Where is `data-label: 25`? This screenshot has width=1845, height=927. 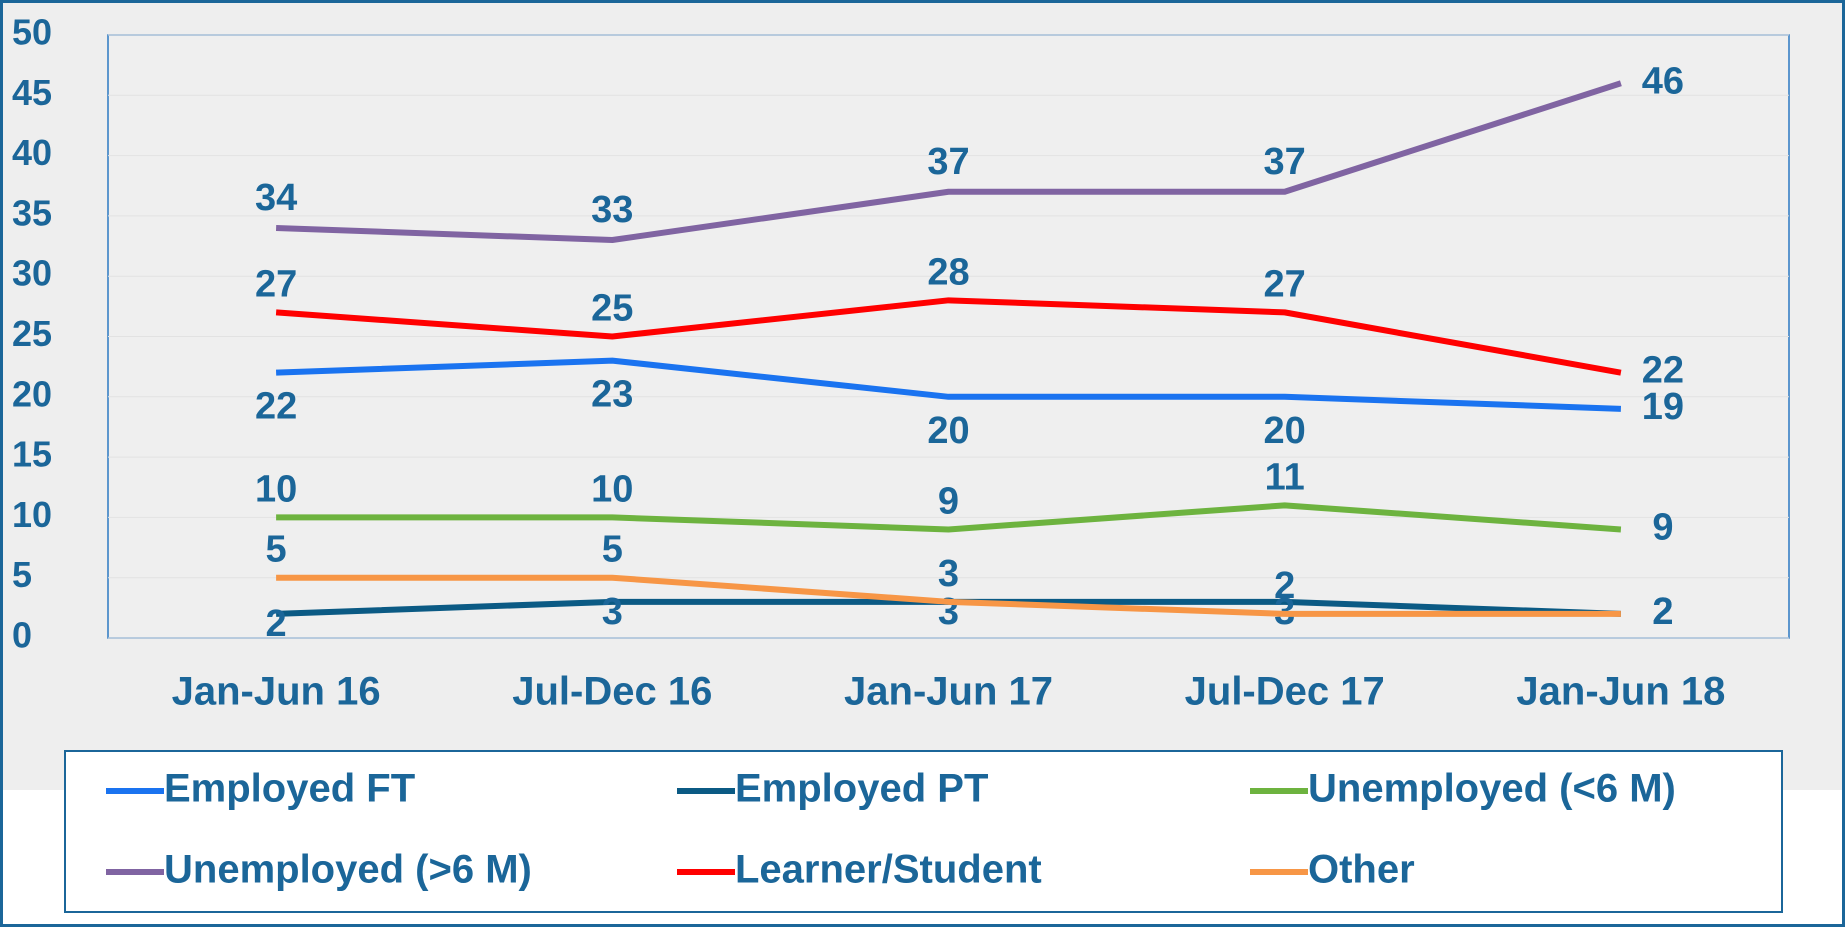
data-label: 25 is located at coordinates (612, 309).